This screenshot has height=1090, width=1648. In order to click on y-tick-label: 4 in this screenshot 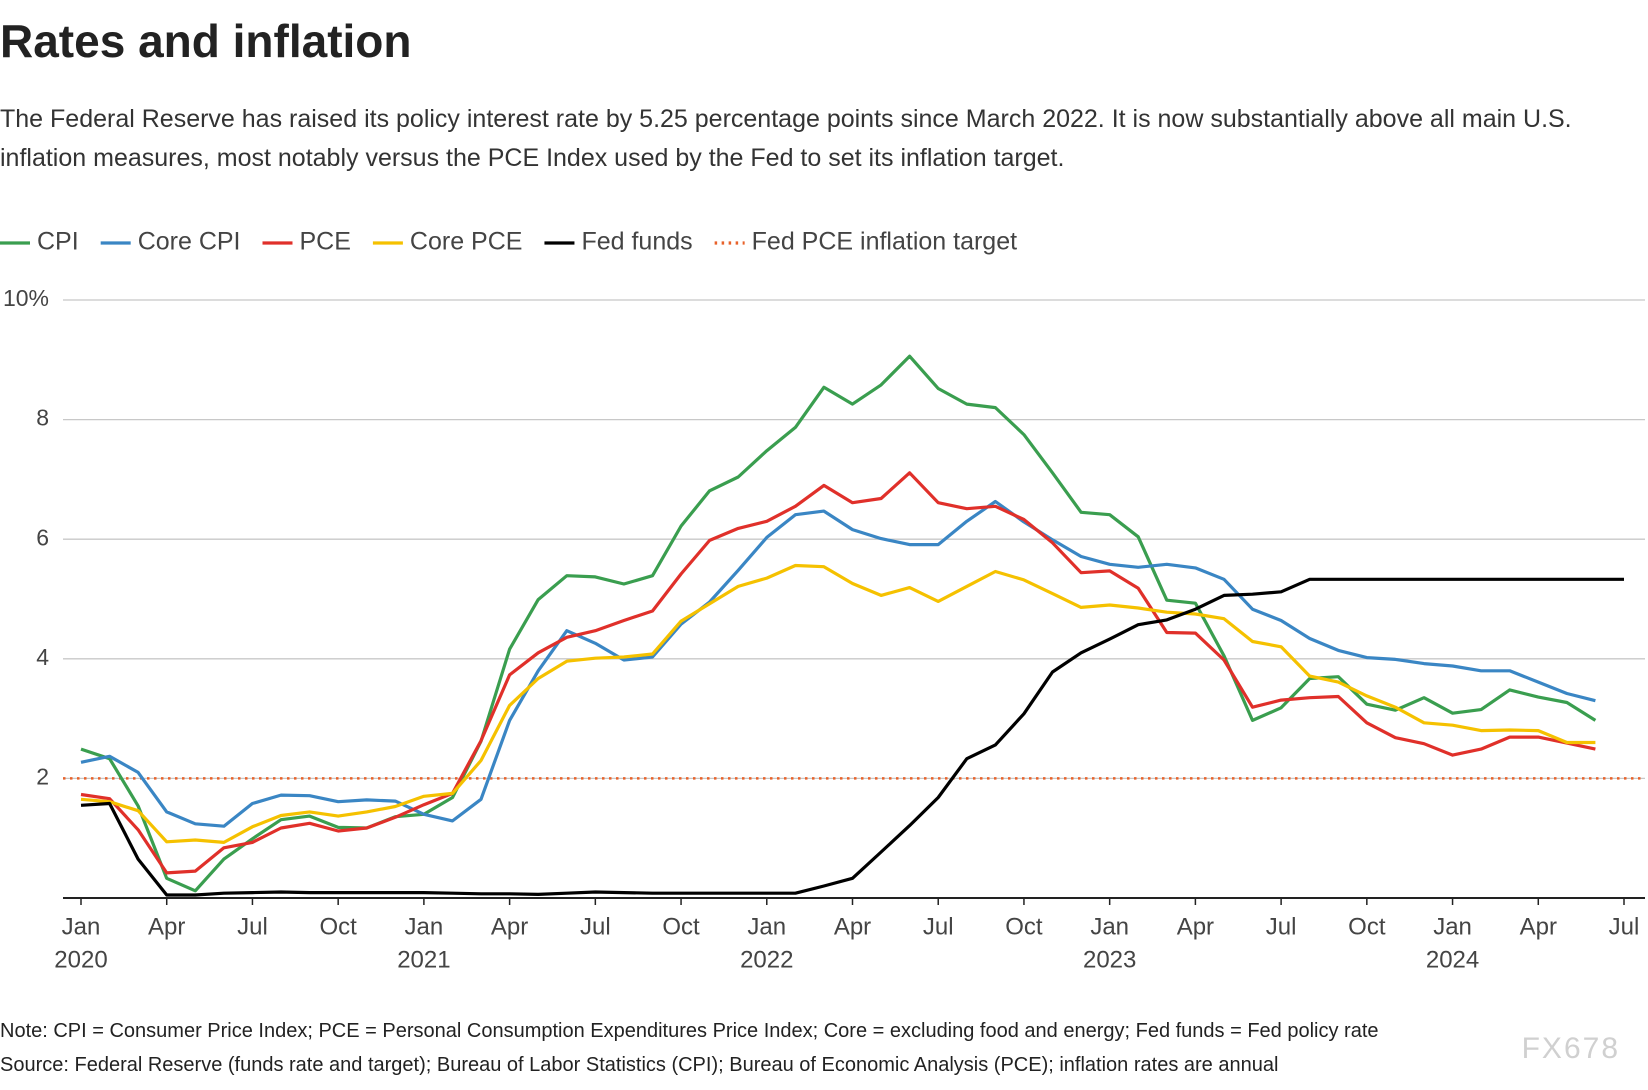, I will do `click(42, 657)`.